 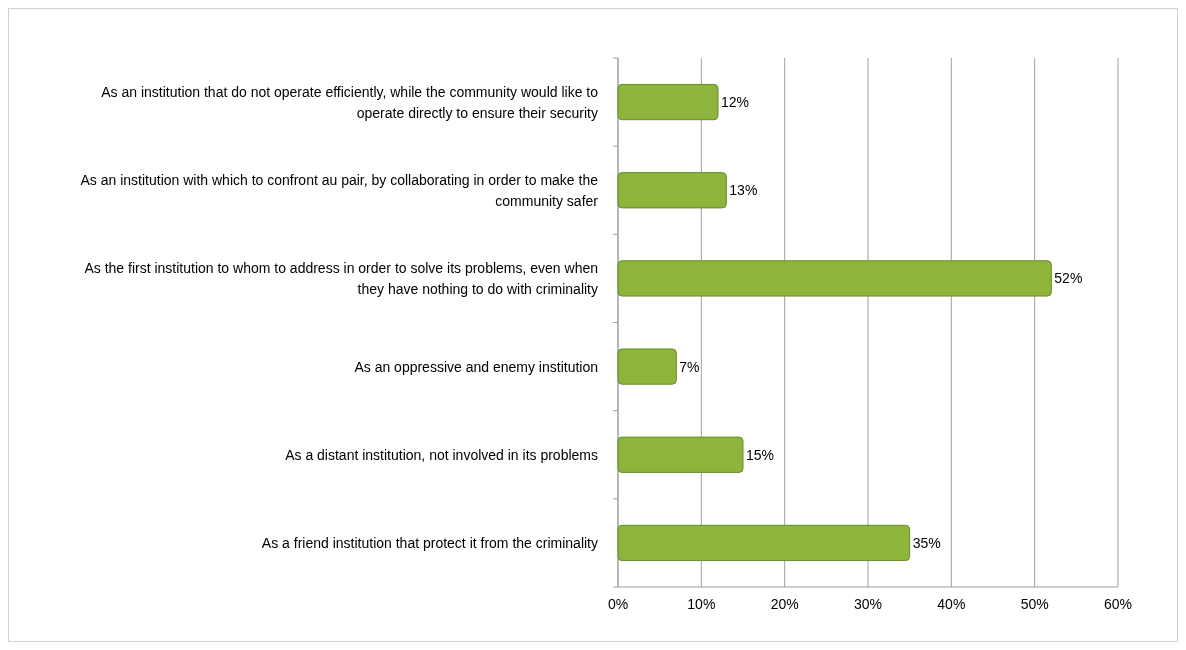 I want to click on x-tick-label: 0%, so click(x=618, y=604).